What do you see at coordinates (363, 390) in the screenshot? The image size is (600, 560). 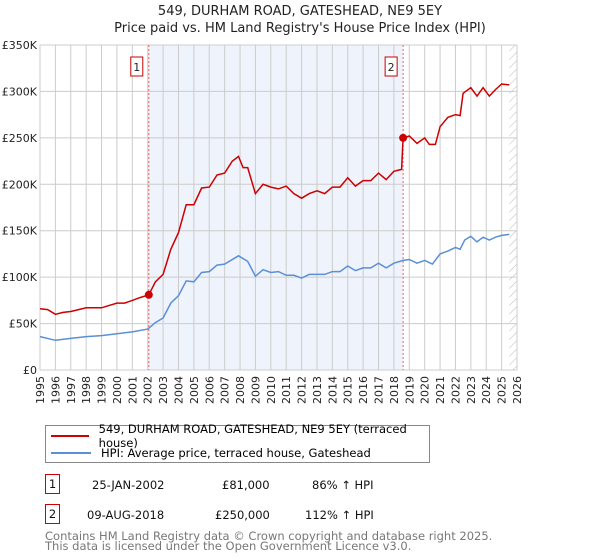 I see `x-tick-label: 2016` at bounding box center [363, 390].